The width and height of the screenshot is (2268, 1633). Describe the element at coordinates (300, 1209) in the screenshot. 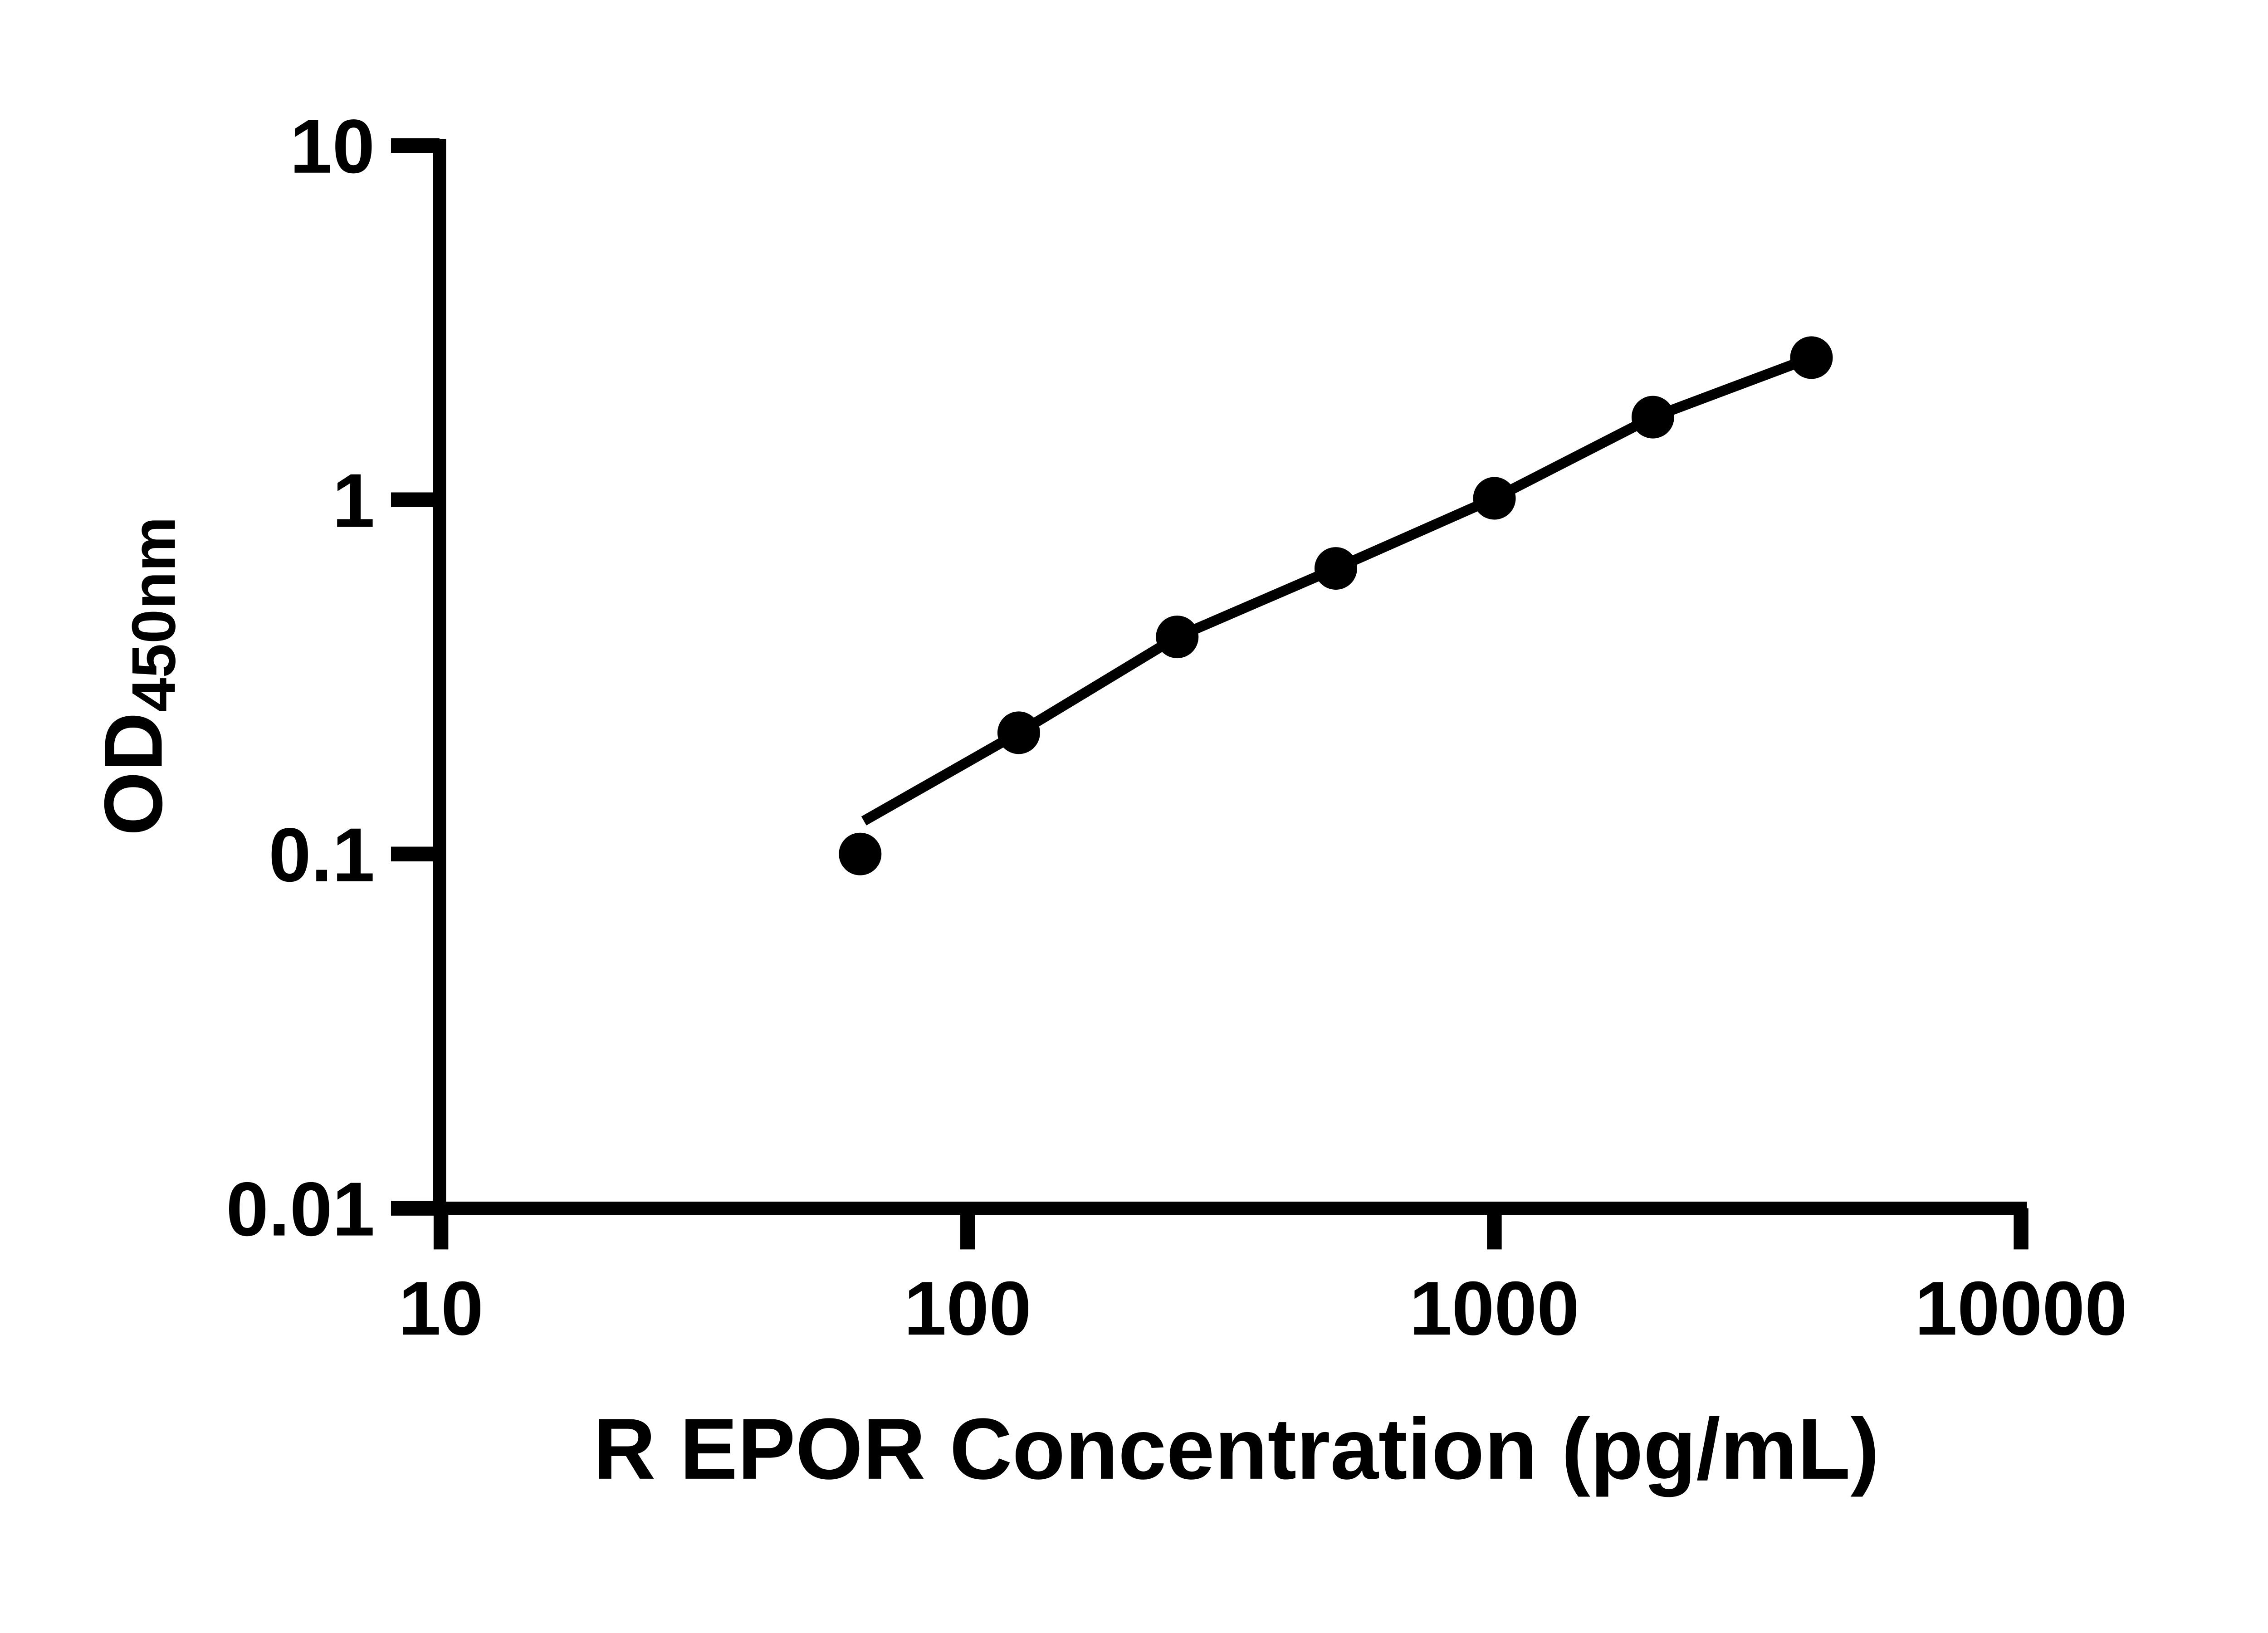

I see `y-tick-label: 0.01` at that location.